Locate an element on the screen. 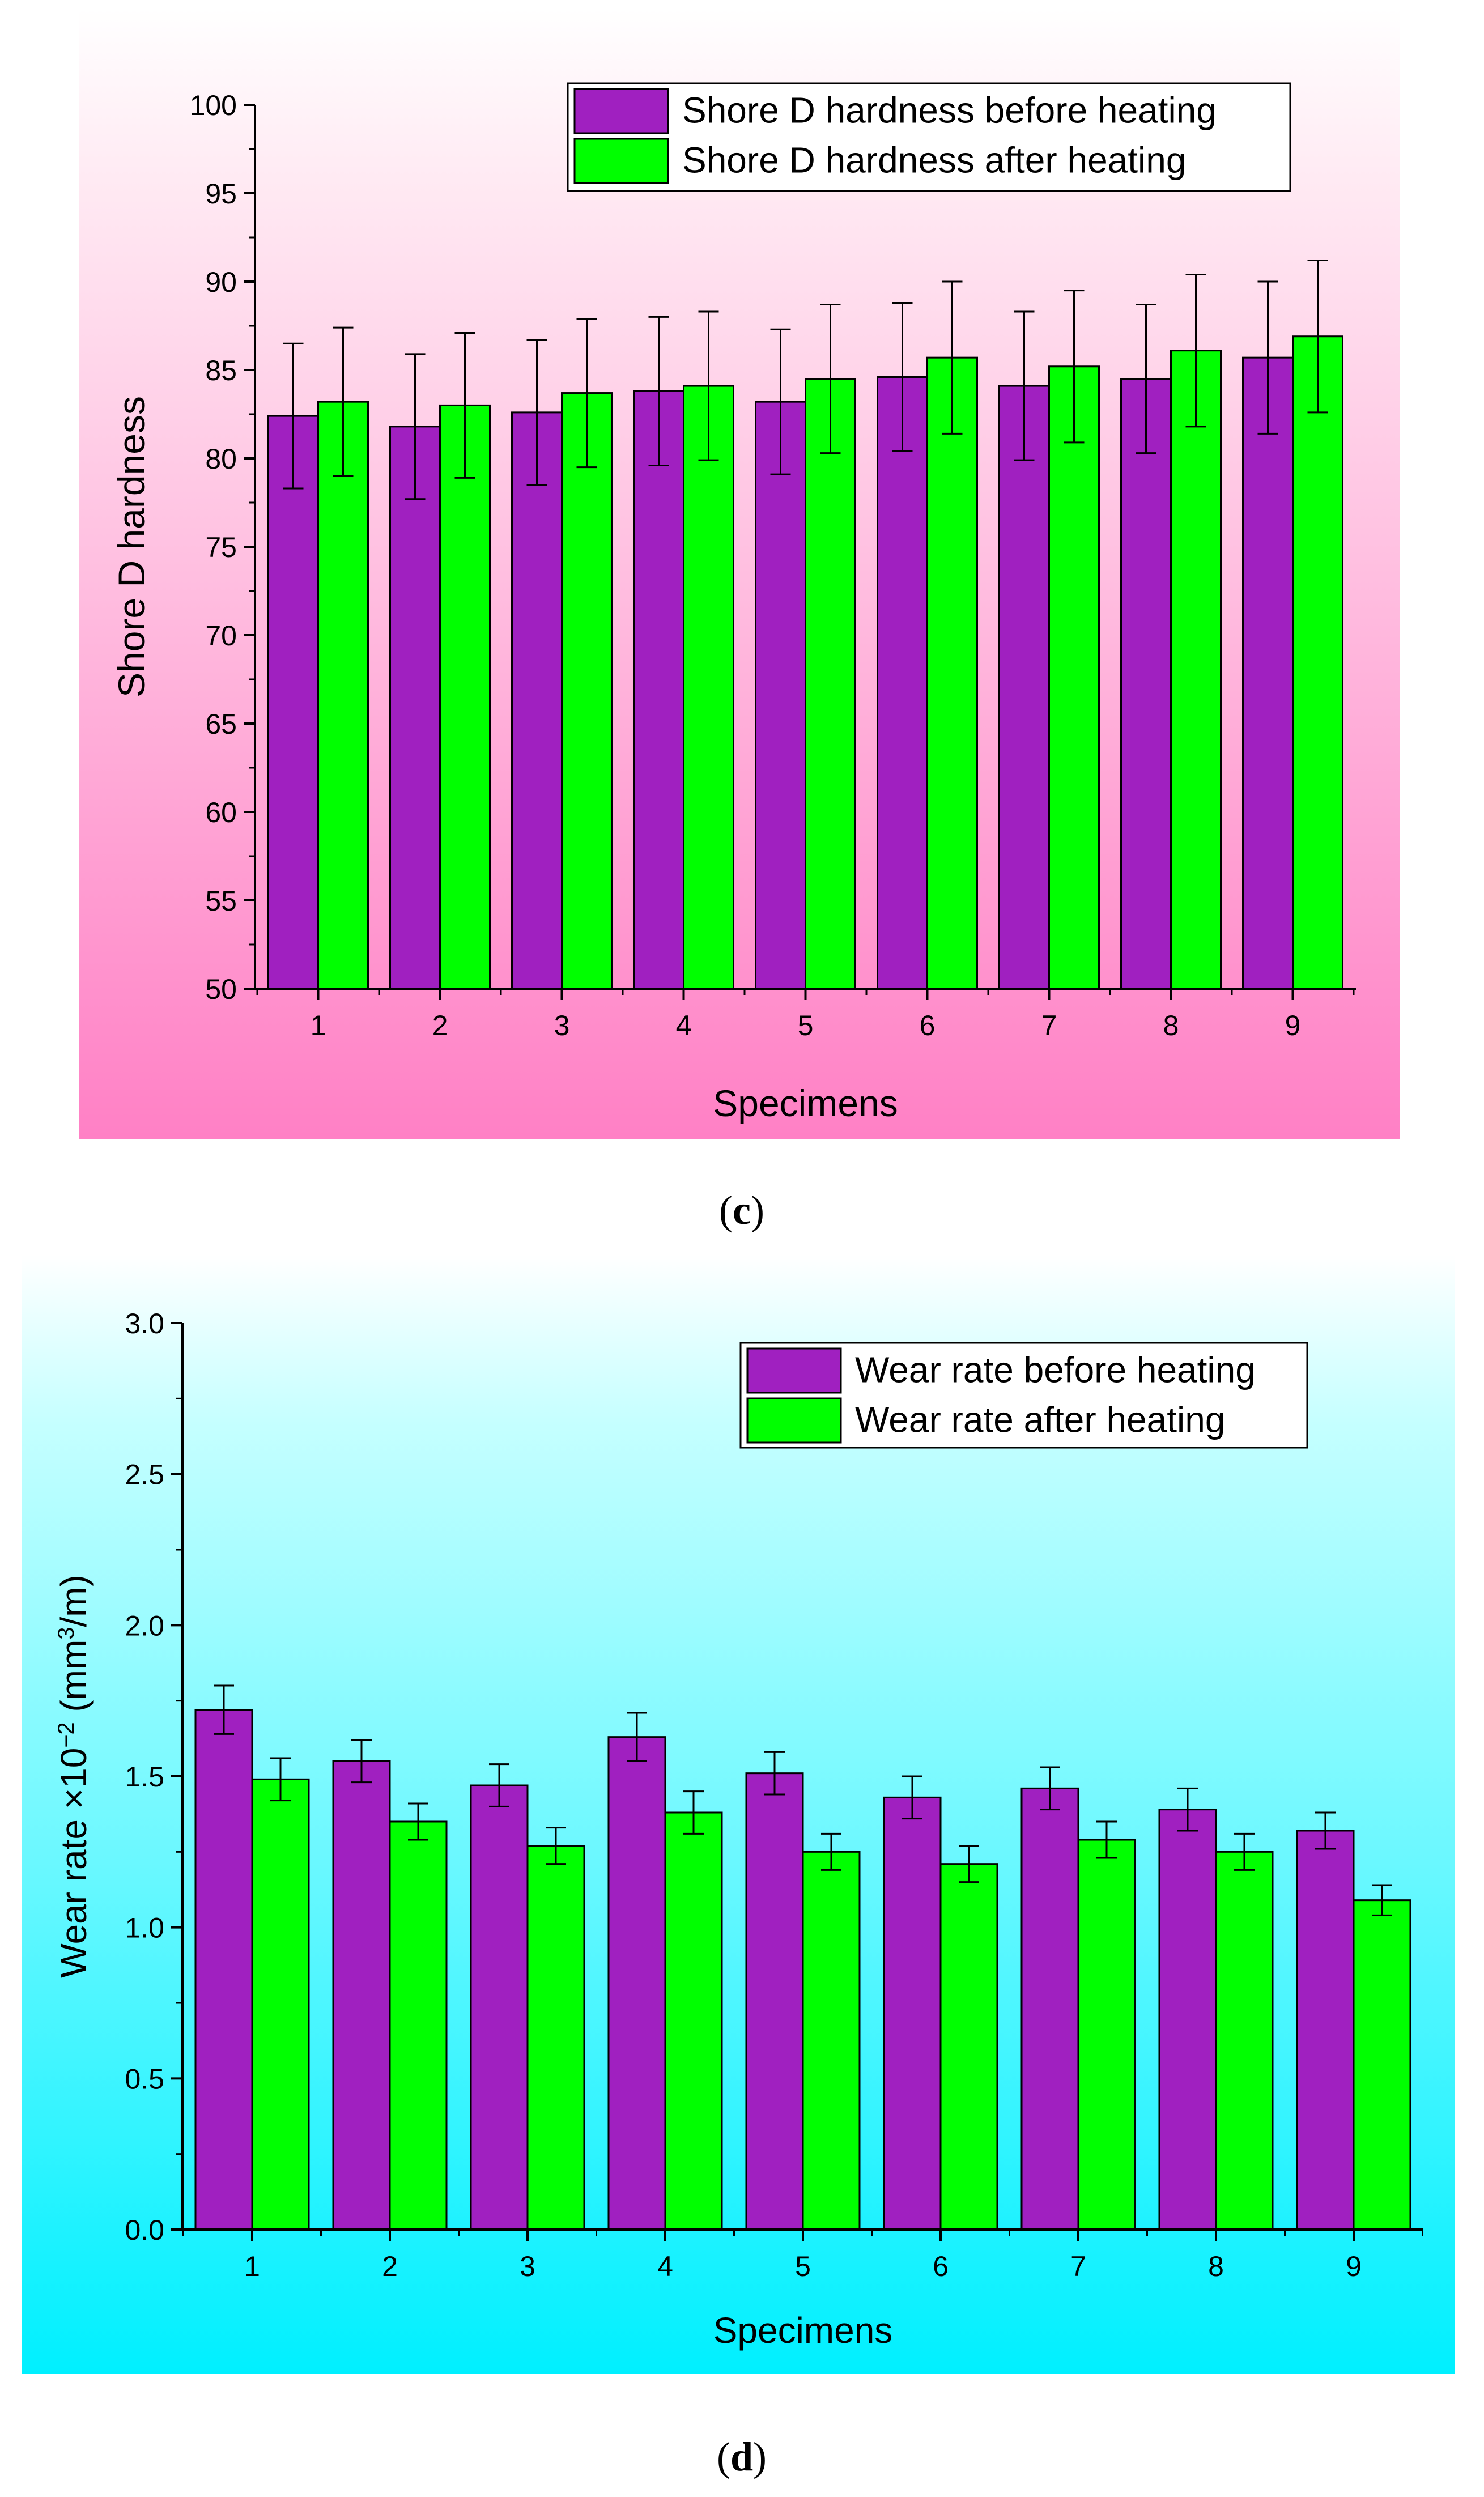 This screenshot has height=2497, width=1484. y-tick-label: 1.5 is located at coordinates (144, 1777).